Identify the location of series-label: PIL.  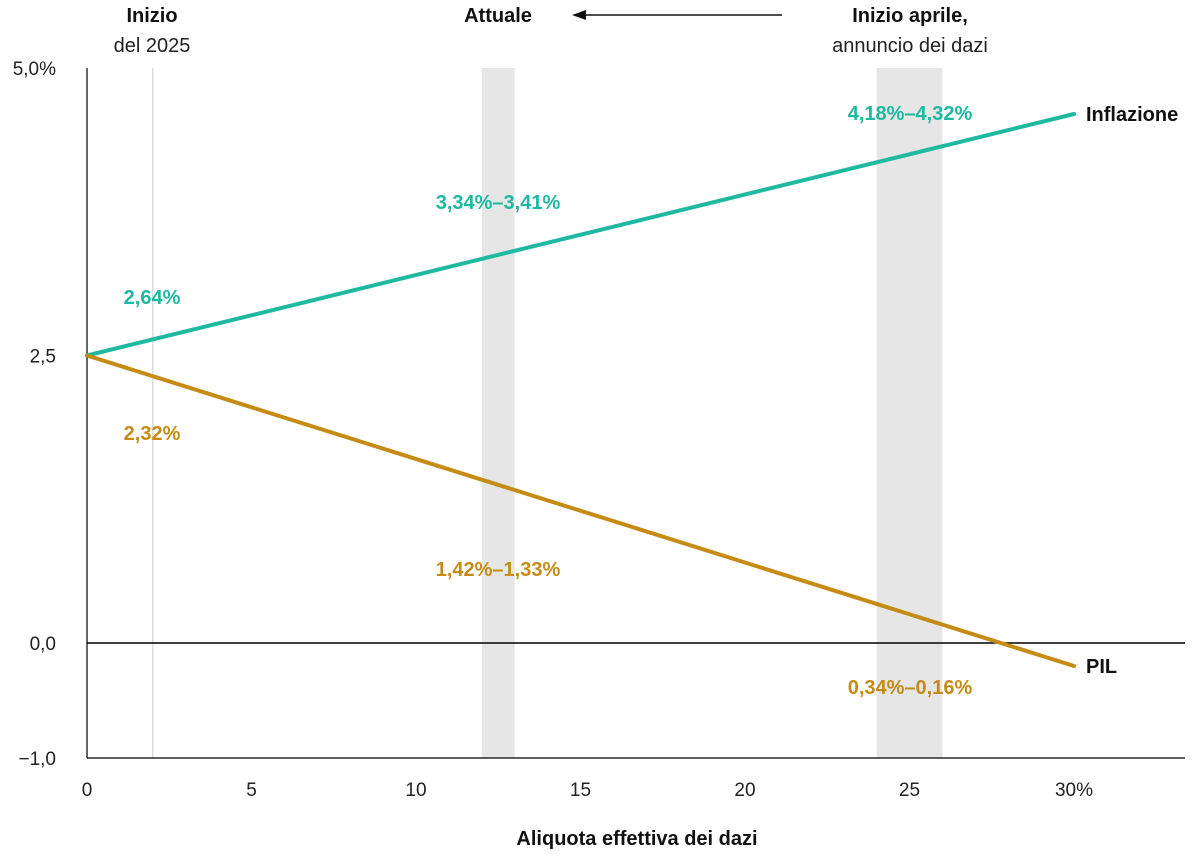
(1101, 667).